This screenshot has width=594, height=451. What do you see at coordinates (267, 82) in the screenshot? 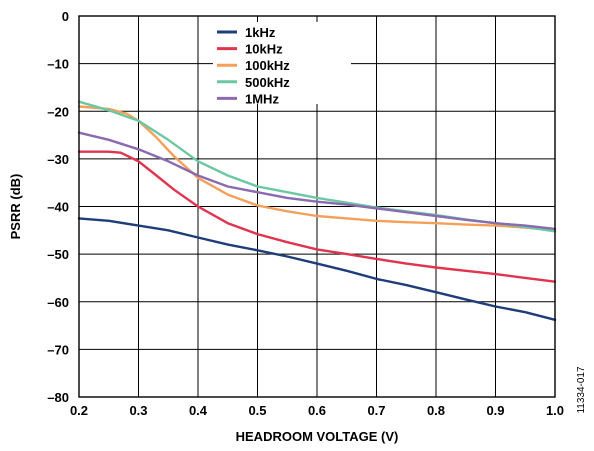
I see `legend-label-500kHz: 500kHz` at bounding box center [267, 82].